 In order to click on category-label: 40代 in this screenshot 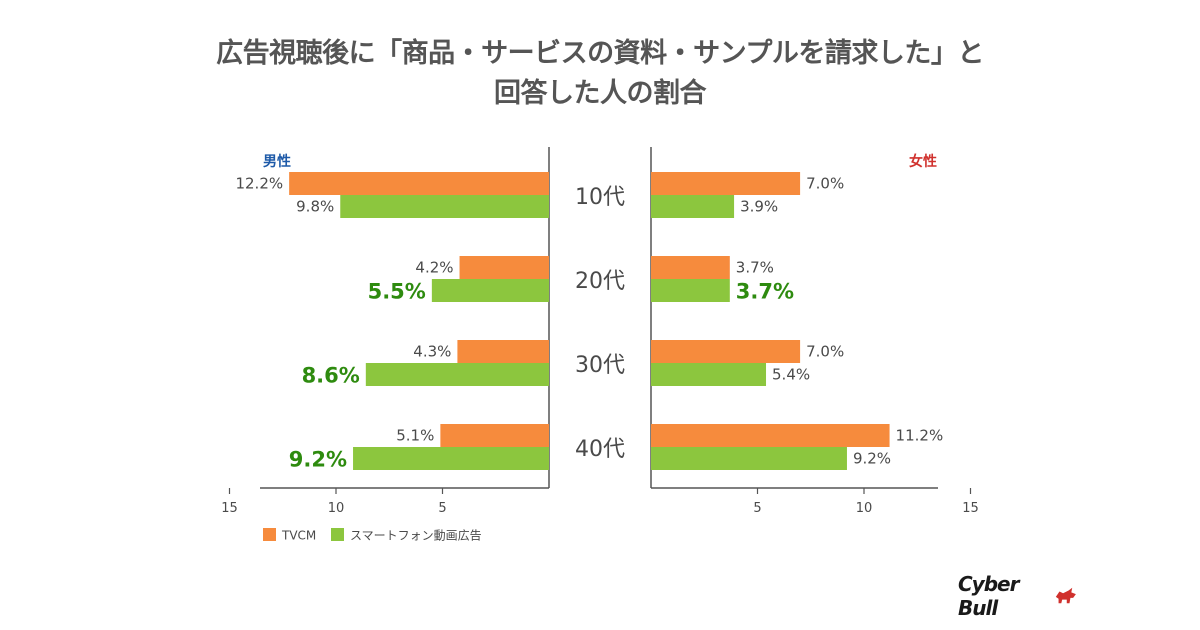, I will do `click(600, 449)`.